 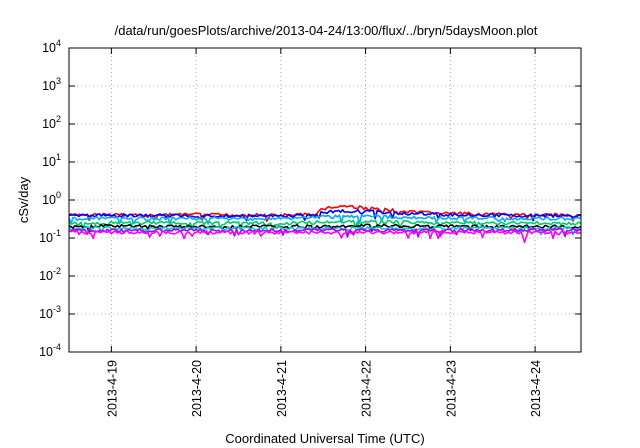 I want to click on y-tick-label: 10⁴, so click(x=51, y=46).